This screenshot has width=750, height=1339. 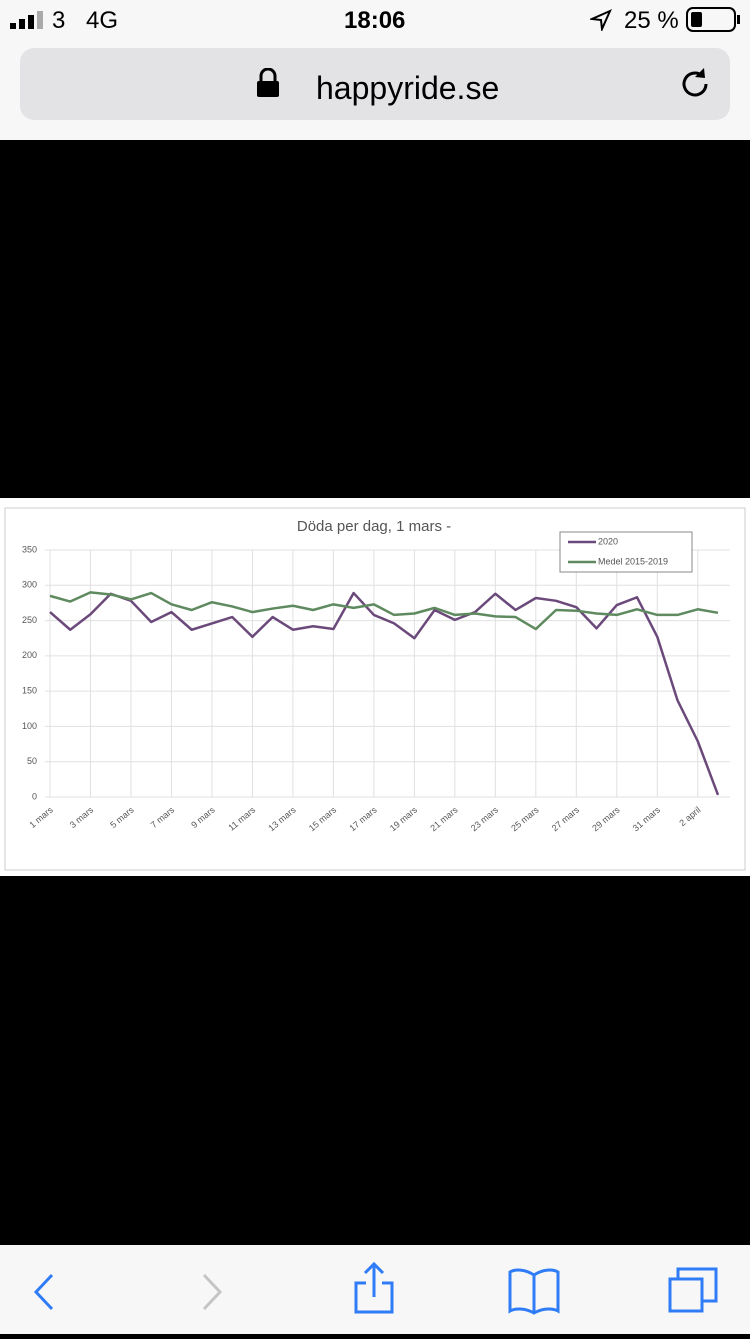 What do you see at coordinates (696, 84) in the screenshot?
I see `reload-button` at bounding box center [696, 84].